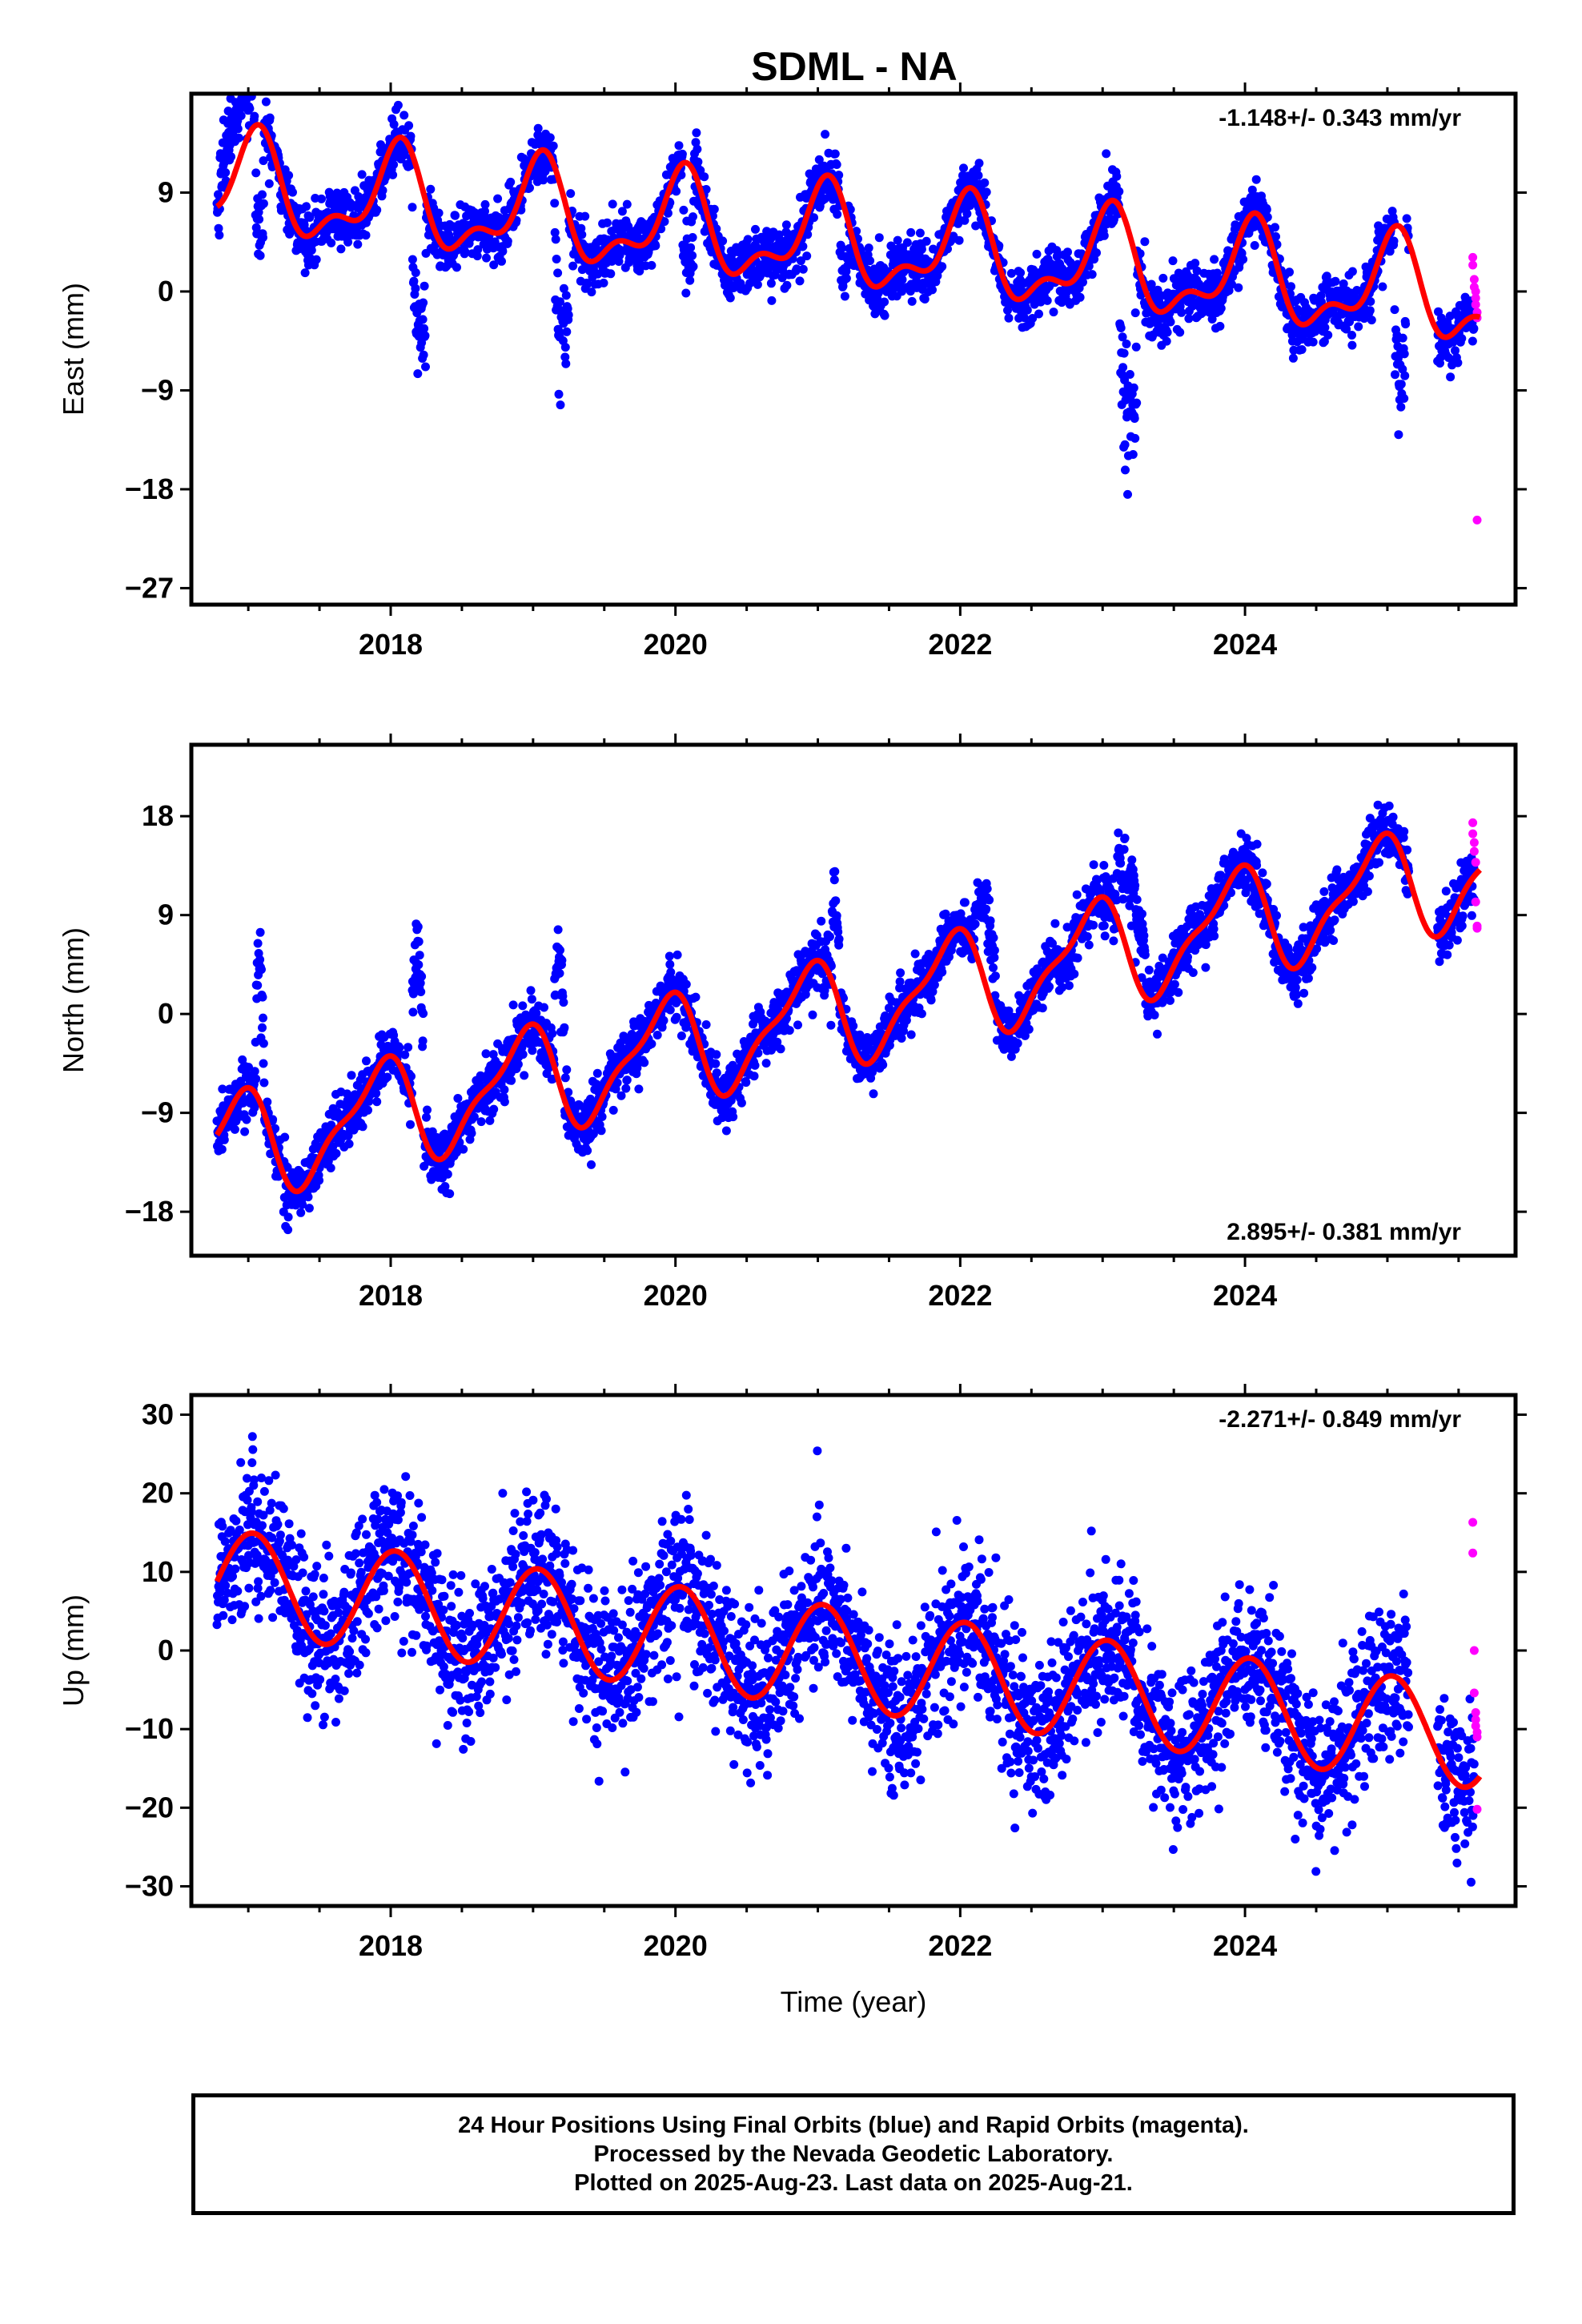 The width and height of the screenshot is (1582, 2324). I want to click on figure-title: SDML - NA, so click(854, 66).